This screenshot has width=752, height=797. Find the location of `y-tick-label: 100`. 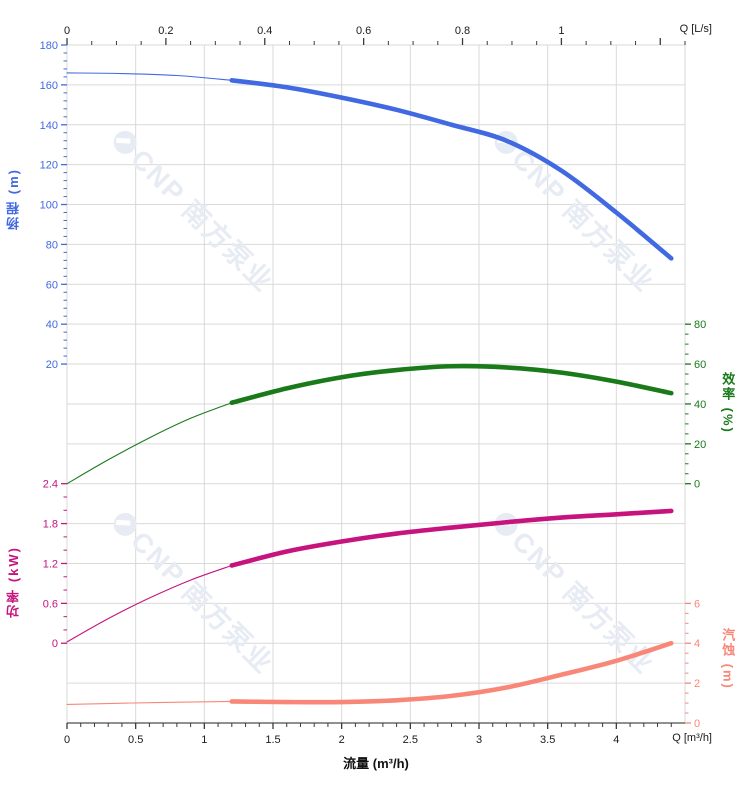

y-tick-label: 100 is located at coordinates (49, 206).